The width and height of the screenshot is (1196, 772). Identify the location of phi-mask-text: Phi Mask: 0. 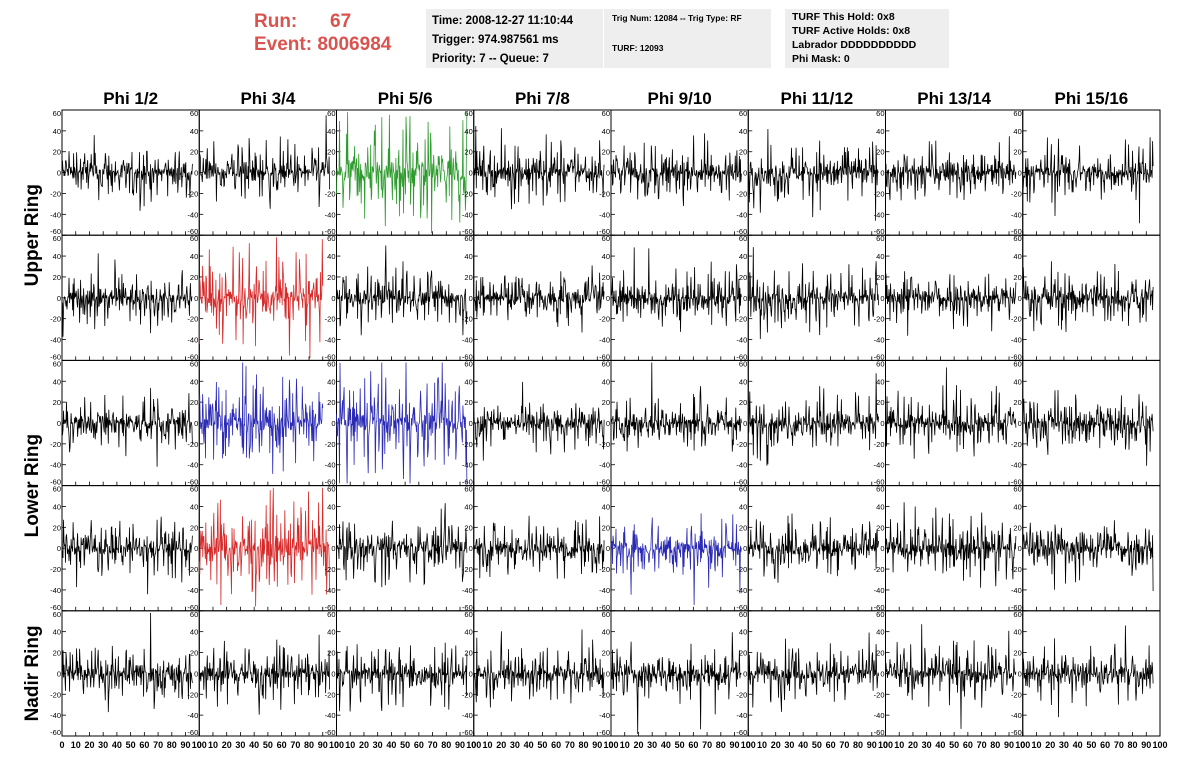
(821, 59).